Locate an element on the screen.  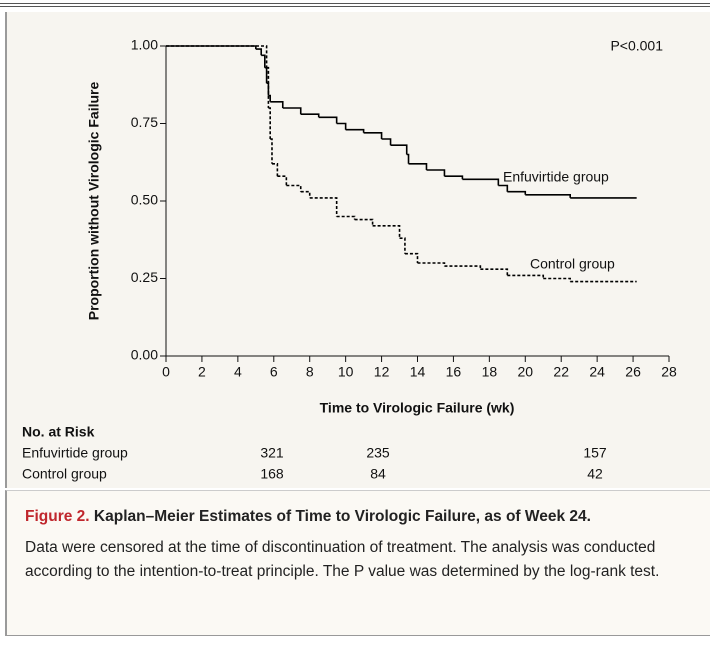
y-axis-title: Proportion without Virologic Failure is located at coordinates (94, 201).